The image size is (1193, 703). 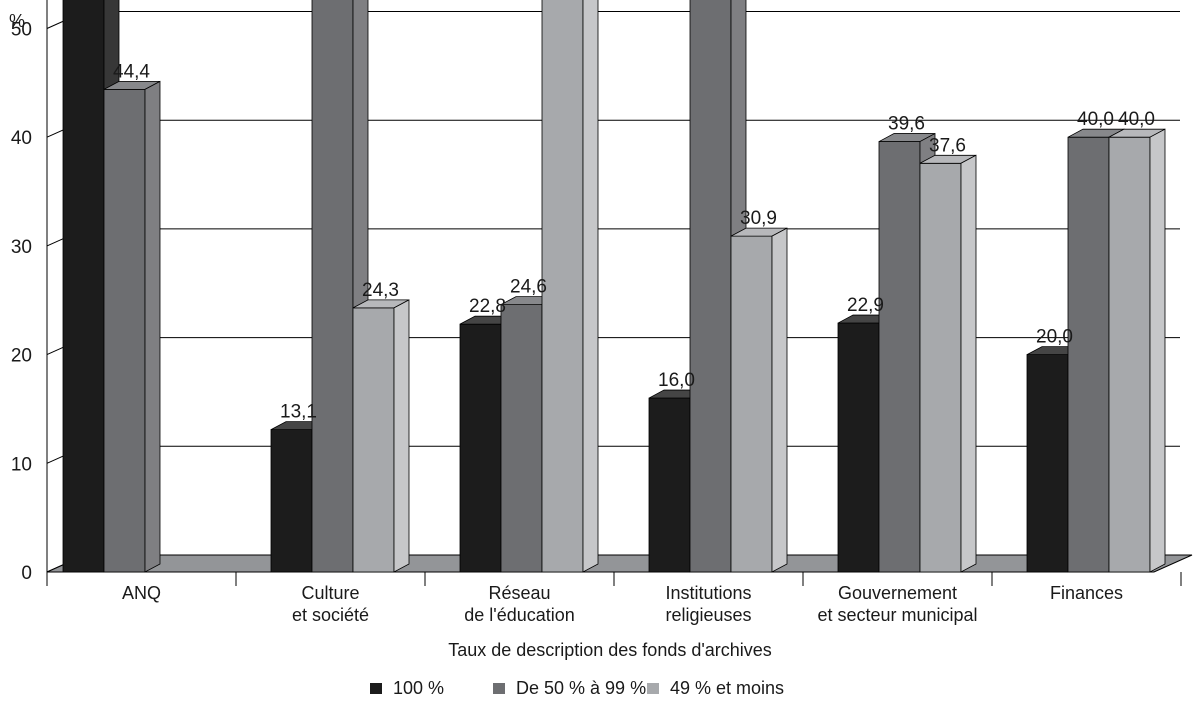 I want to click on category-label: Finances, so click(x=1086, y=593).